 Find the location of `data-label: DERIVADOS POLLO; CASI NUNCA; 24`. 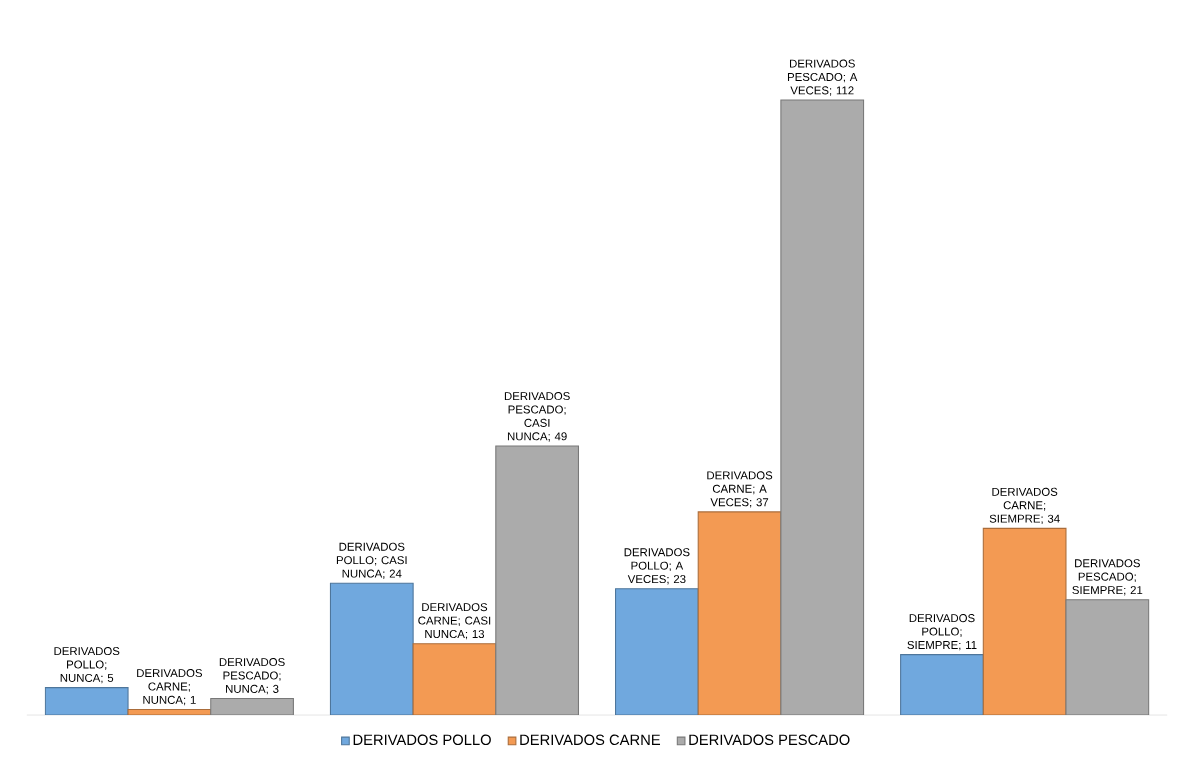

data-label: DERIVADOS POLLO; CASI NUNCA; 24 is located at coordinates (371, 560).